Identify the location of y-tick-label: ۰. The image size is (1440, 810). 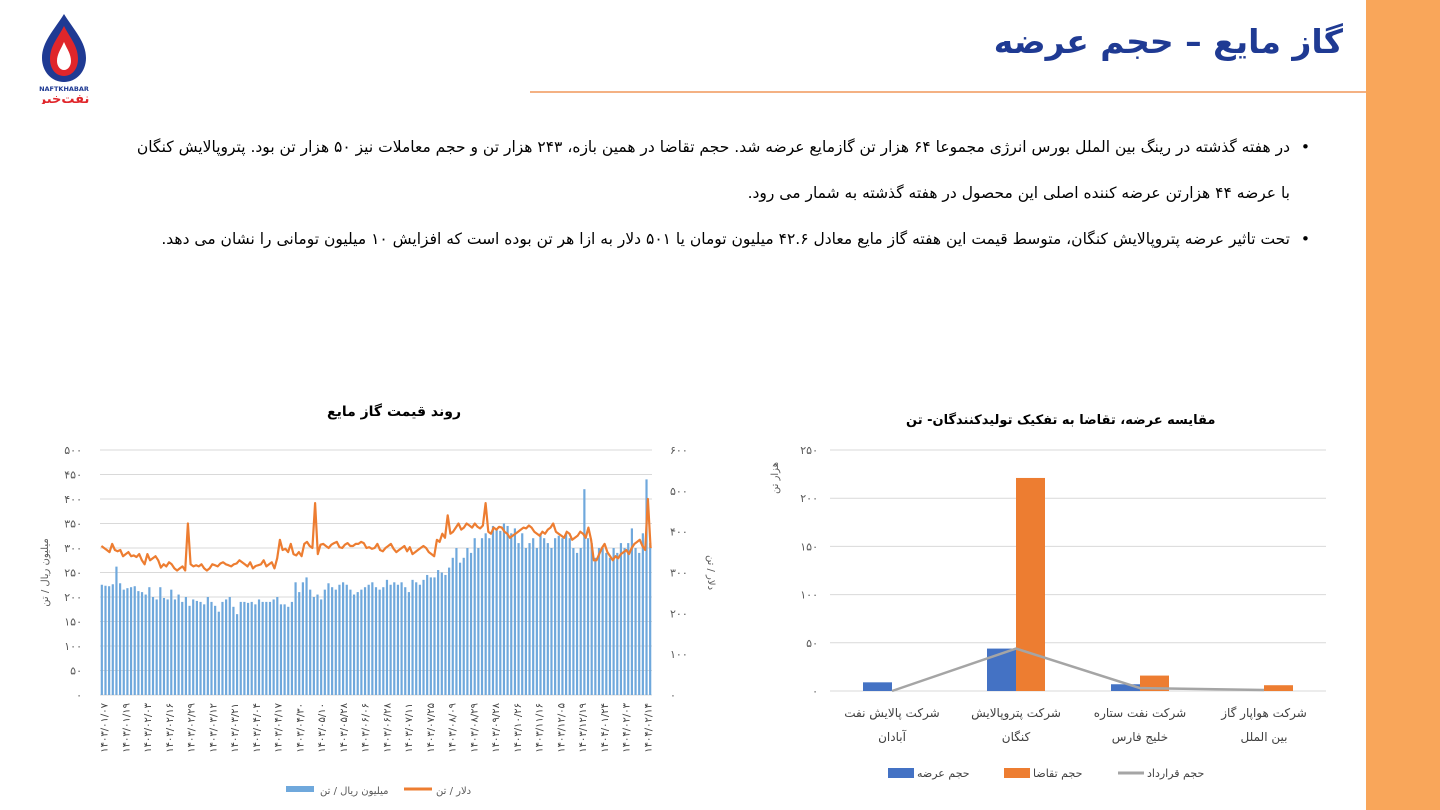
(815, 691).